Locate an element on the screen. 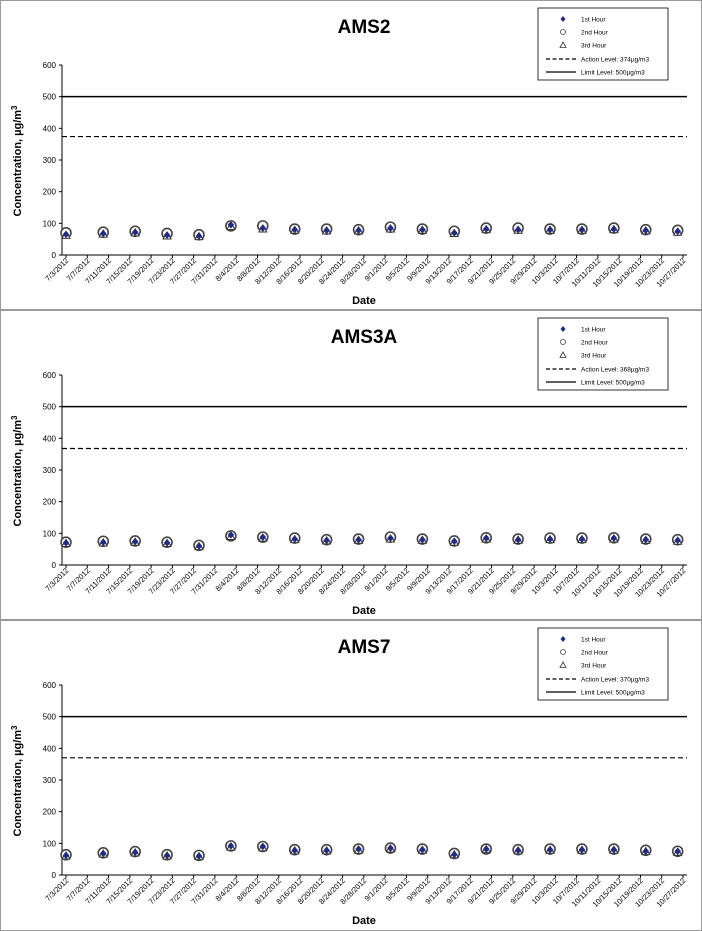 The height and width of the screenshot is (931, 702). chart-title: AMS7 is located at coordinates (364, 647).